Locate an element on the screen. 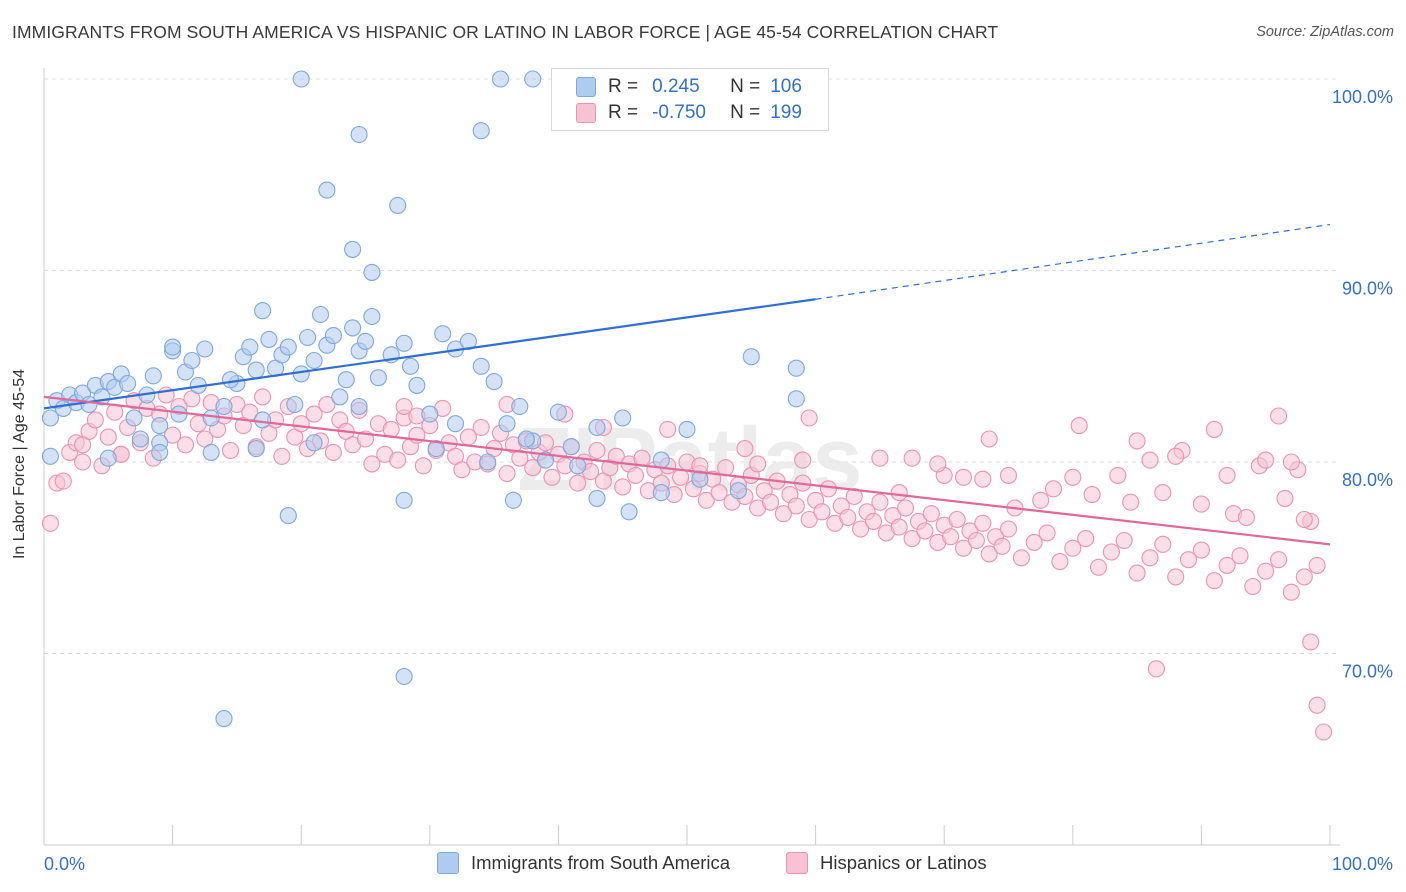 The image size is (1406, 892). legend-n-value: 199 is located at coordinates (786, 112).